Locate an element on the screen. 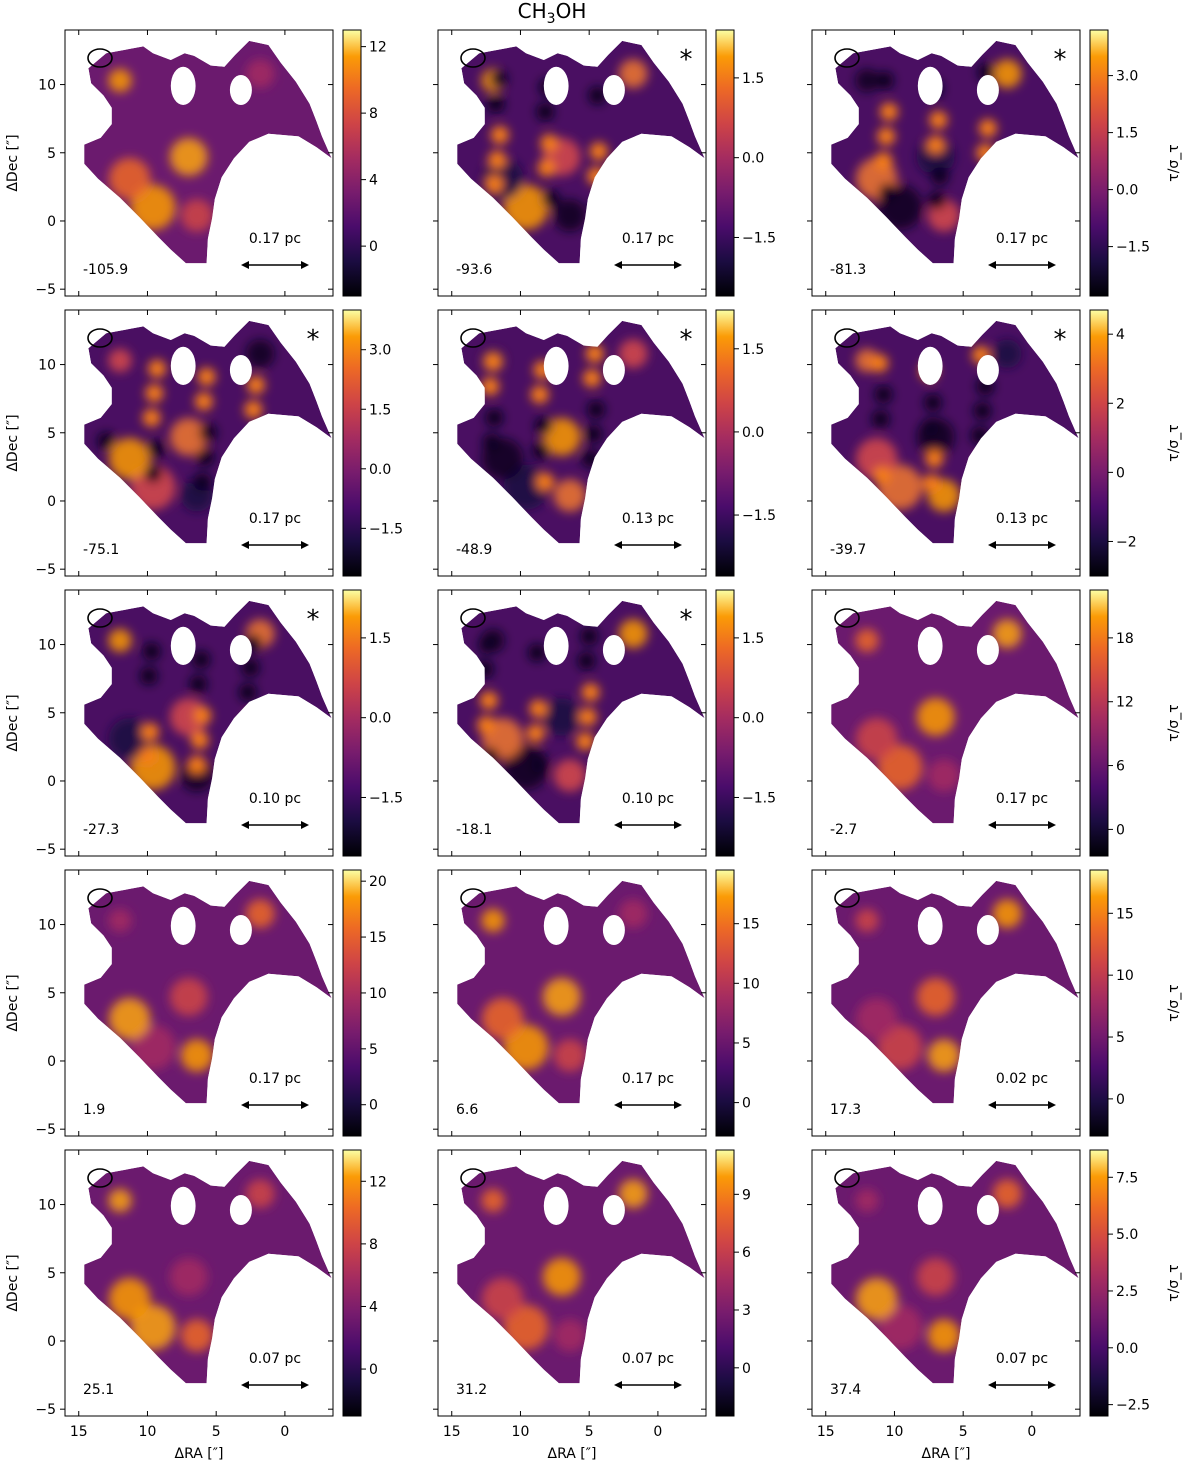 This screenshot has height=1474, width=1200. velocity-label: -105.9 is located at coordinates (105, 270).